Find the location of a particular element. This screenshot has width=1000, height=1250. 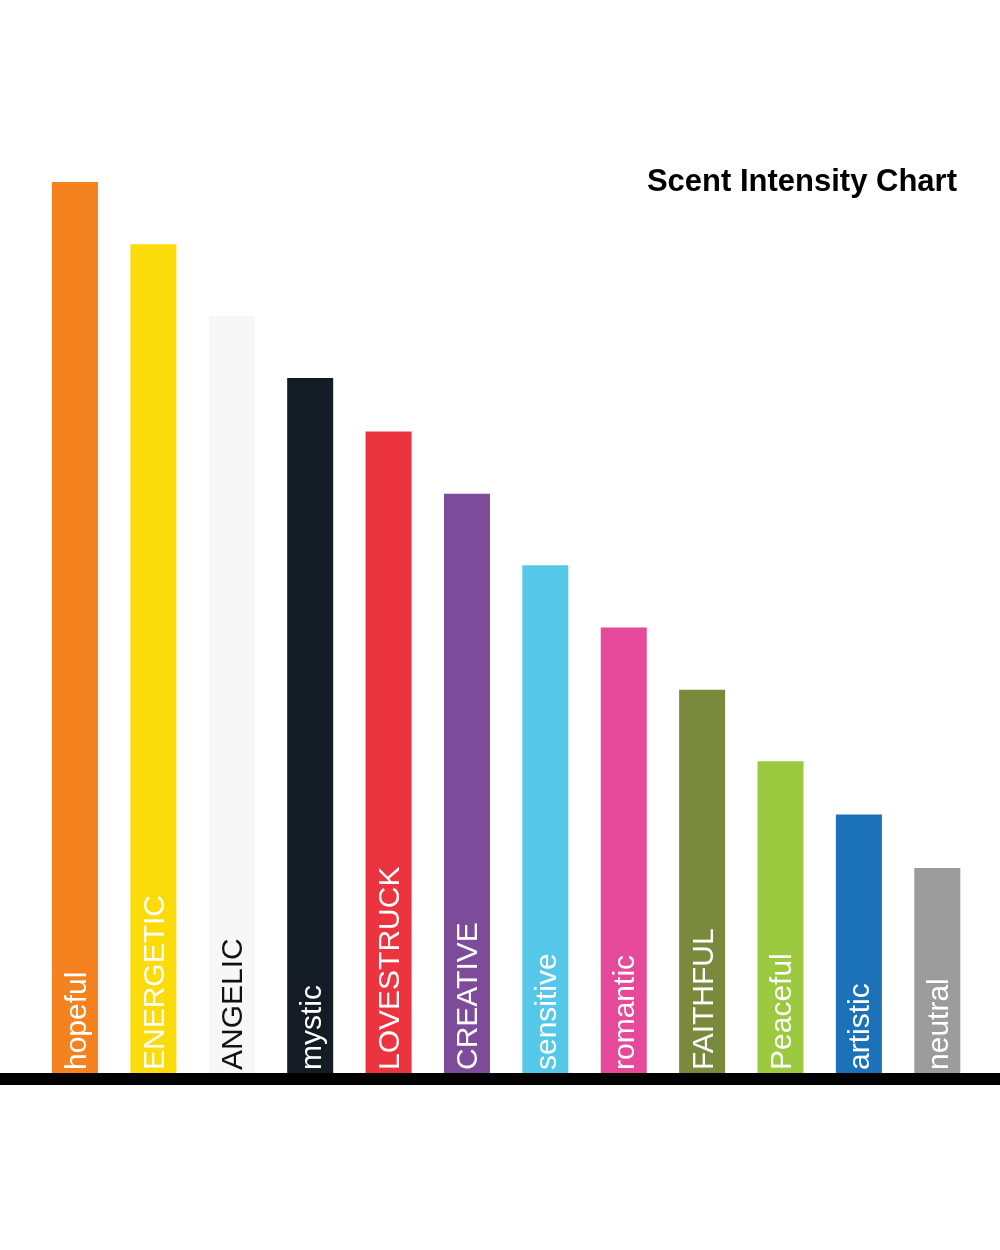

x-tick-label: ANGELIC is located at coordinates (232, 1004).